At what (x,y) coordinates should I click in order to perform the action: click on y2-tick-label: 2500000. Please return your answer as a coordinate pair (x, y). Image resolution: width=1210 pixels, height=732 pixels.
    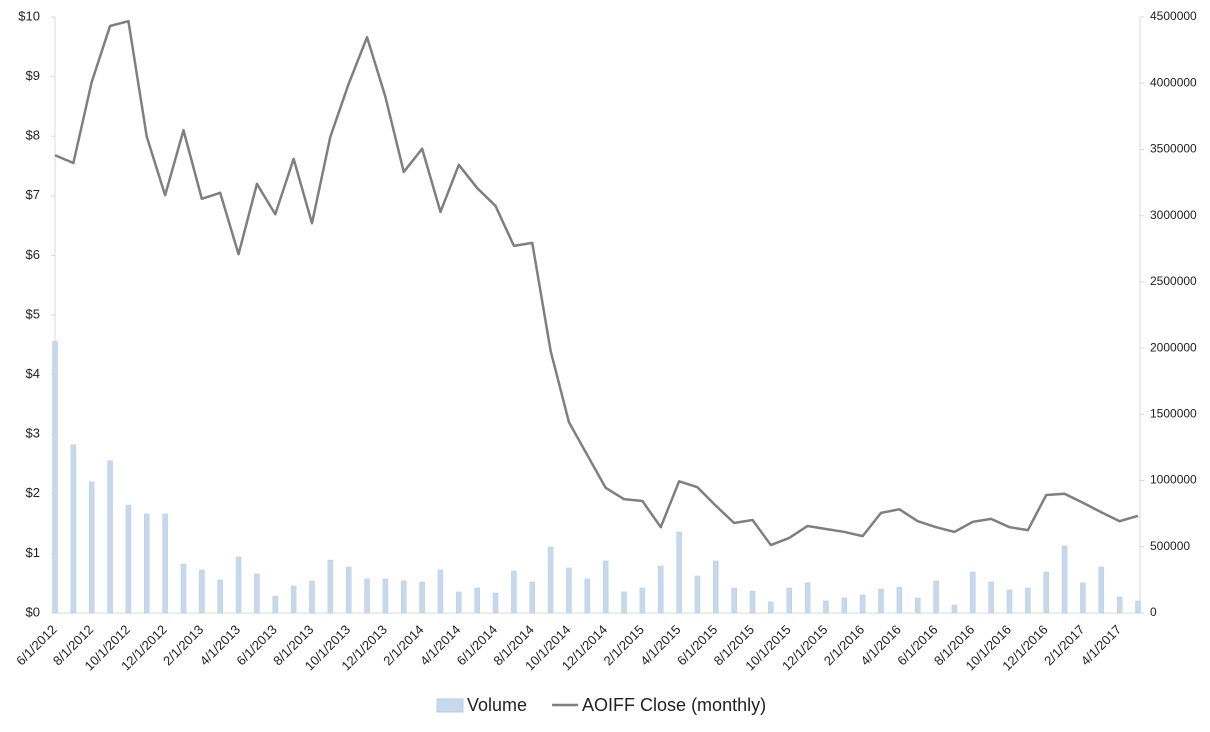
    Looking at the image, I should click on (1173, 281).